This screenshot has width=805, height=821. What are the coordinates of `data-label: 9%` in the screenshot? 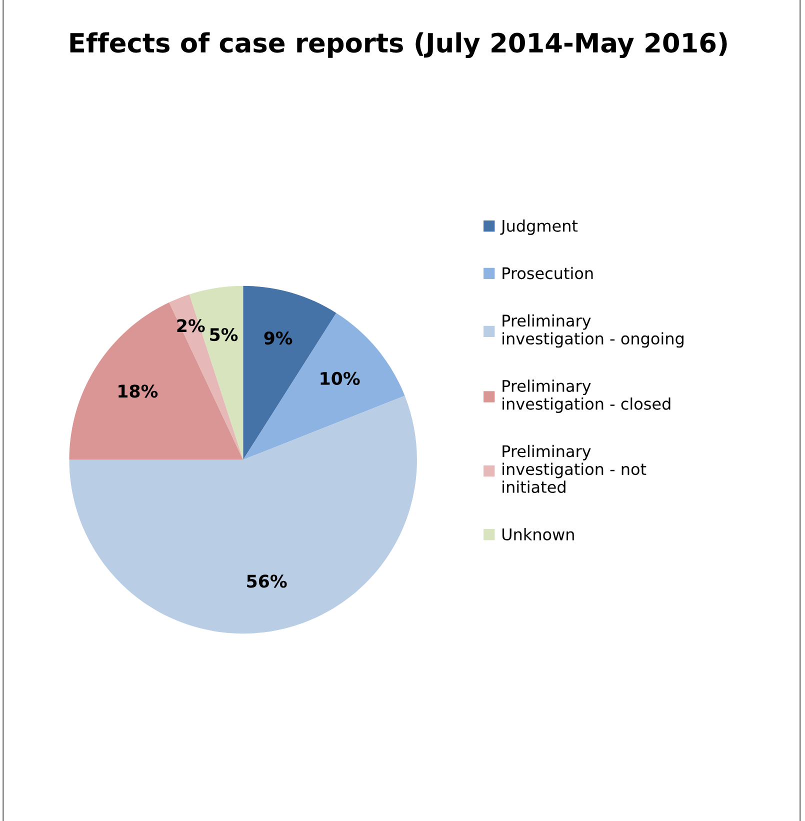 It's located at (278, 338).